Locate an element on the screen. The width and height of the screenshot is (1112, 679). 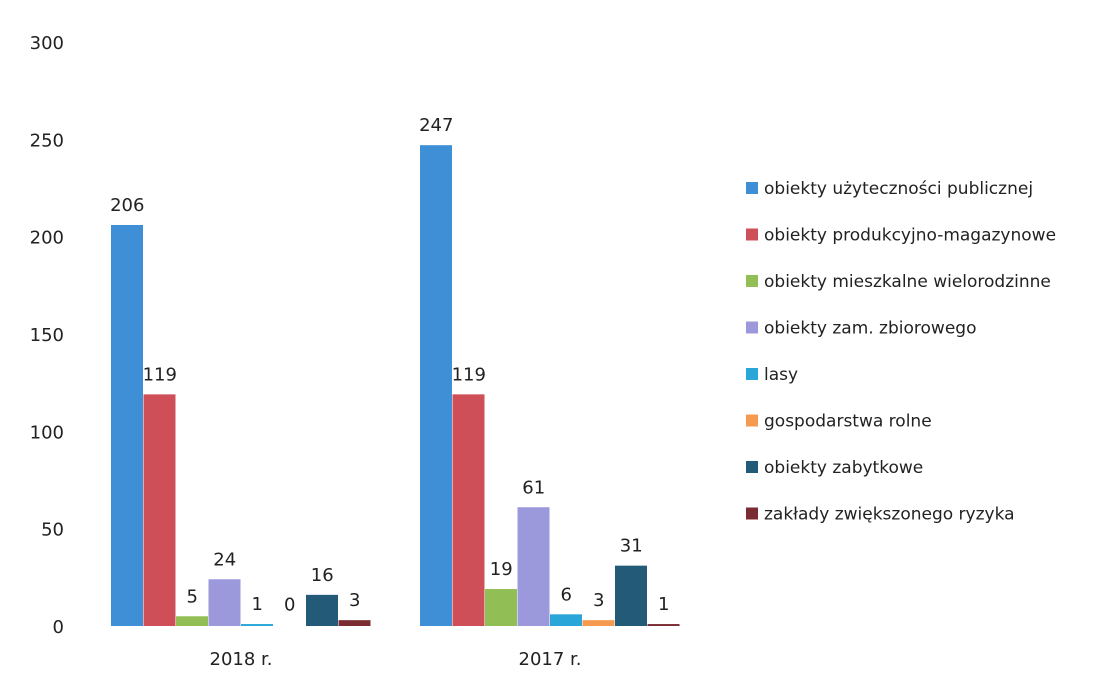
legend-item: zakłady zwiększonego ryzyka is located at coordinates (880, 515).